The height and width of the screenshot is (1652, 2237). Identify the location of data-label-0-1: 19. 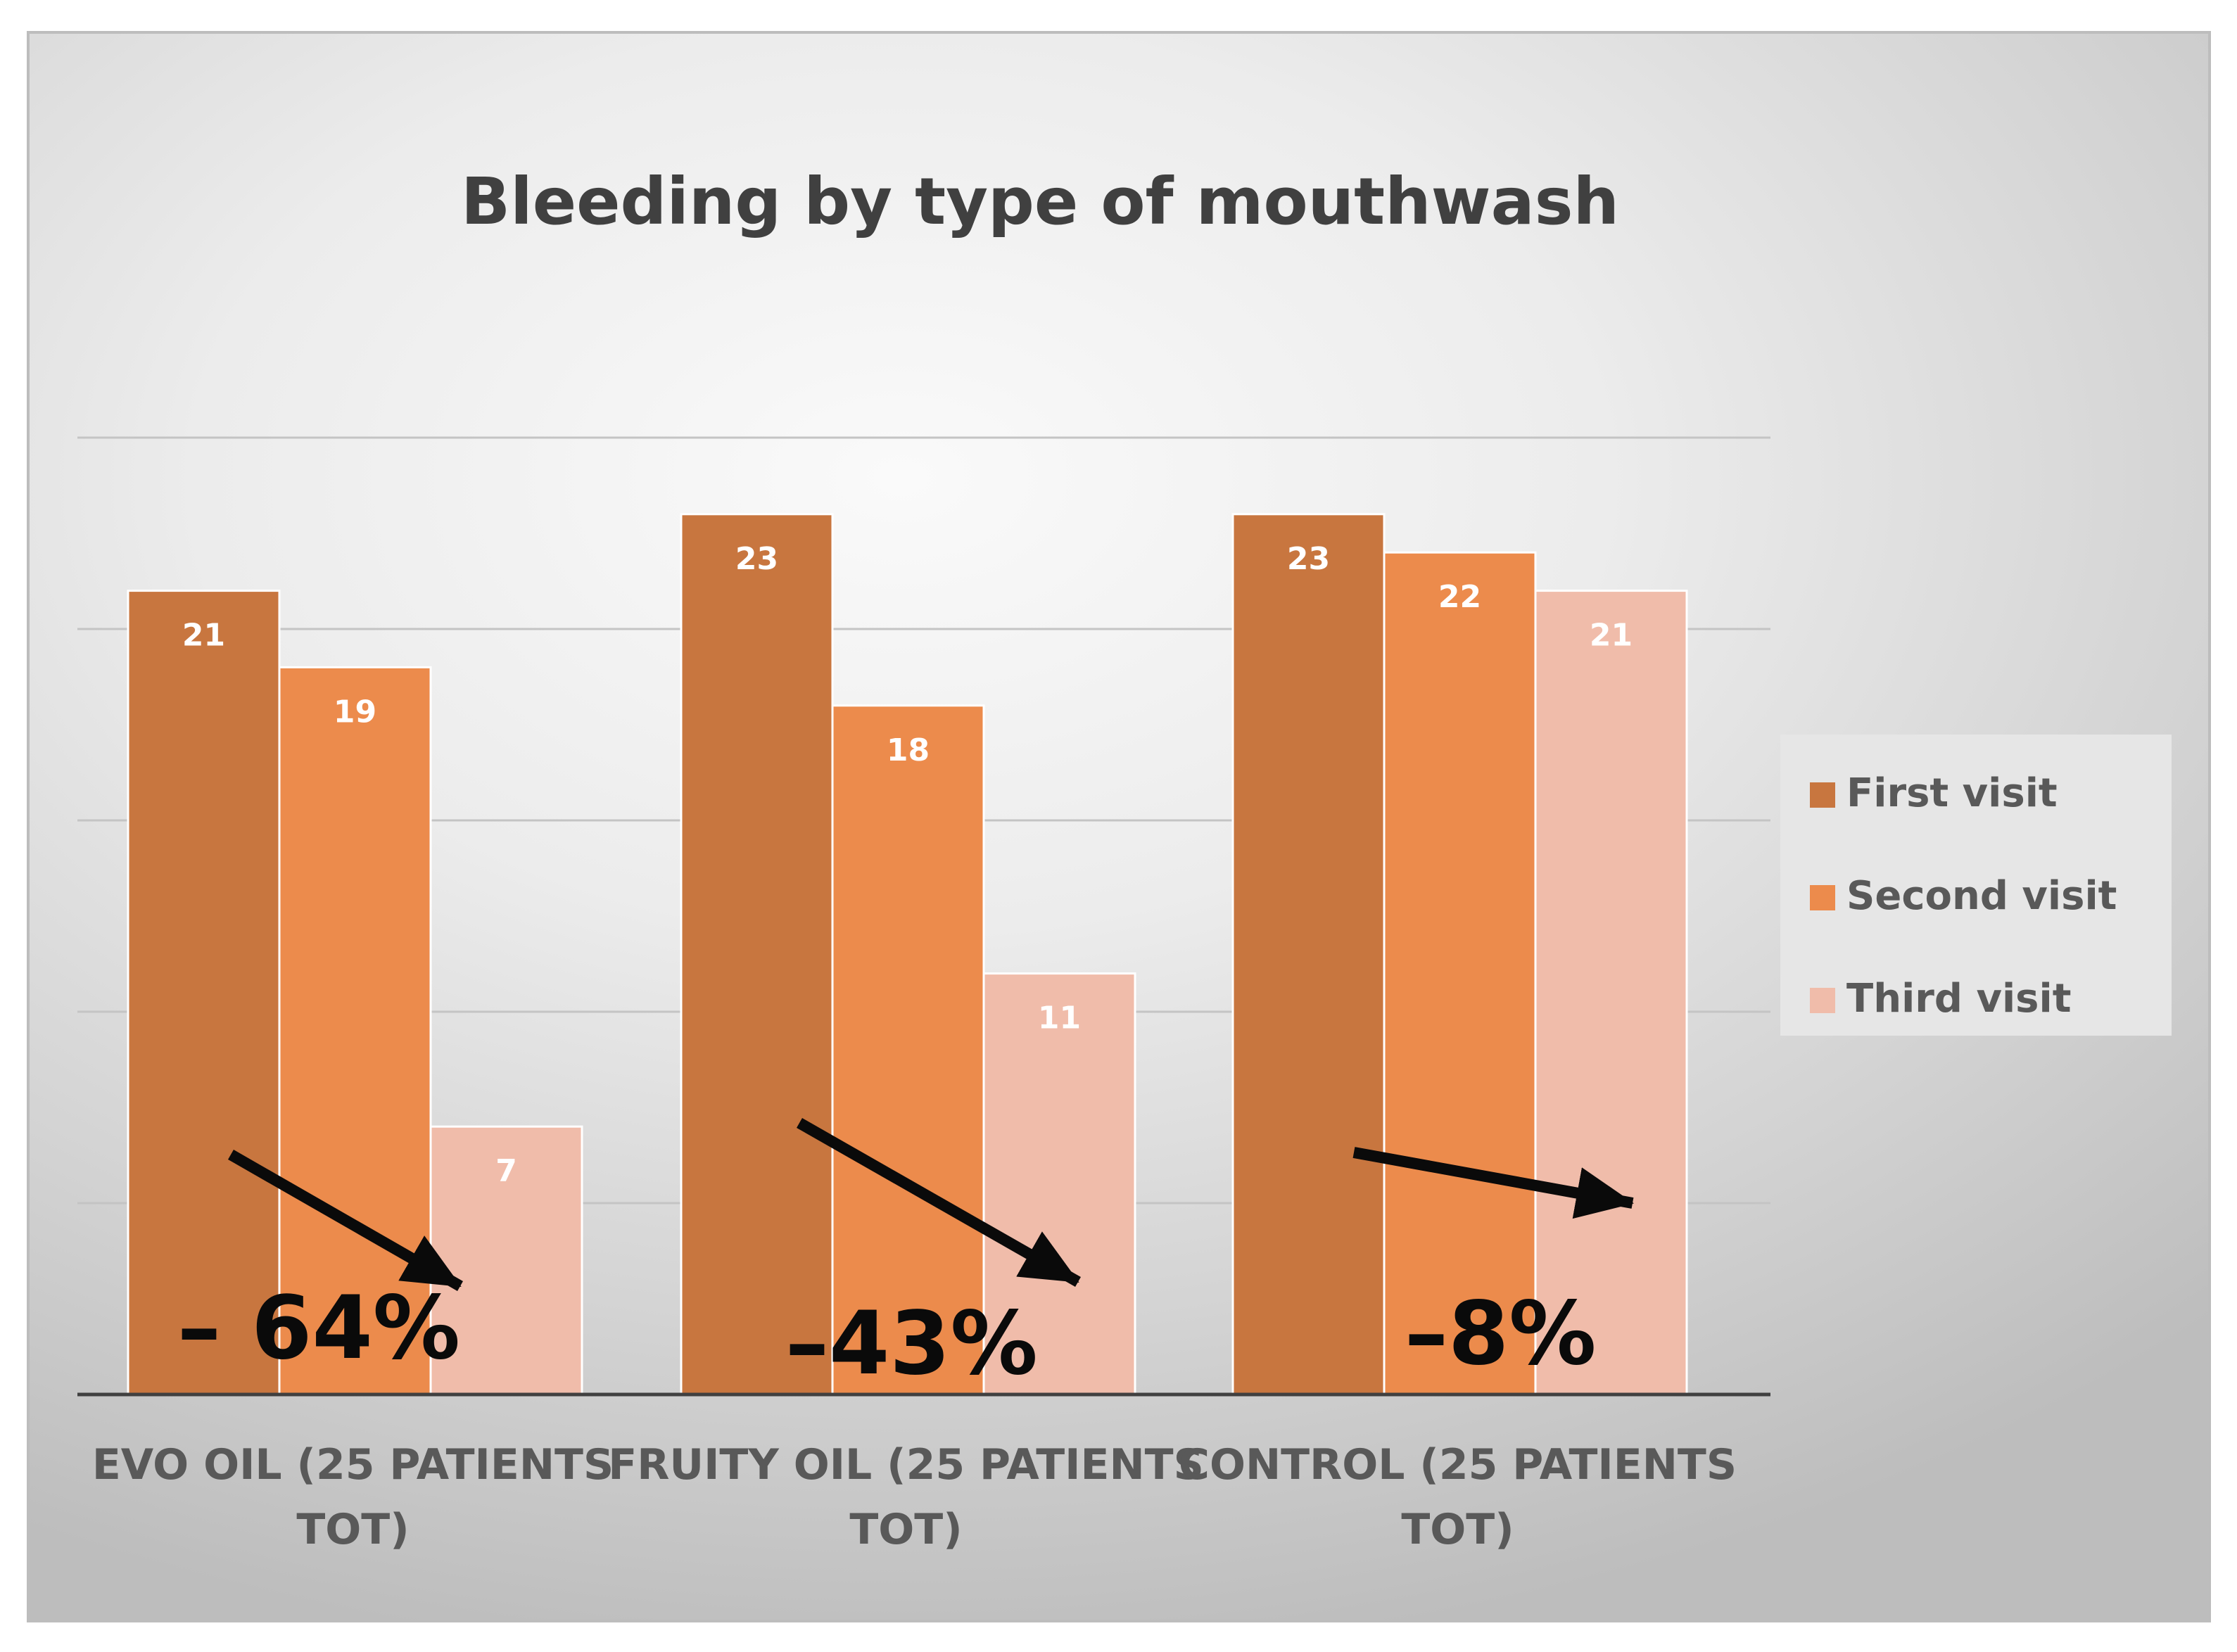
(355, 712).